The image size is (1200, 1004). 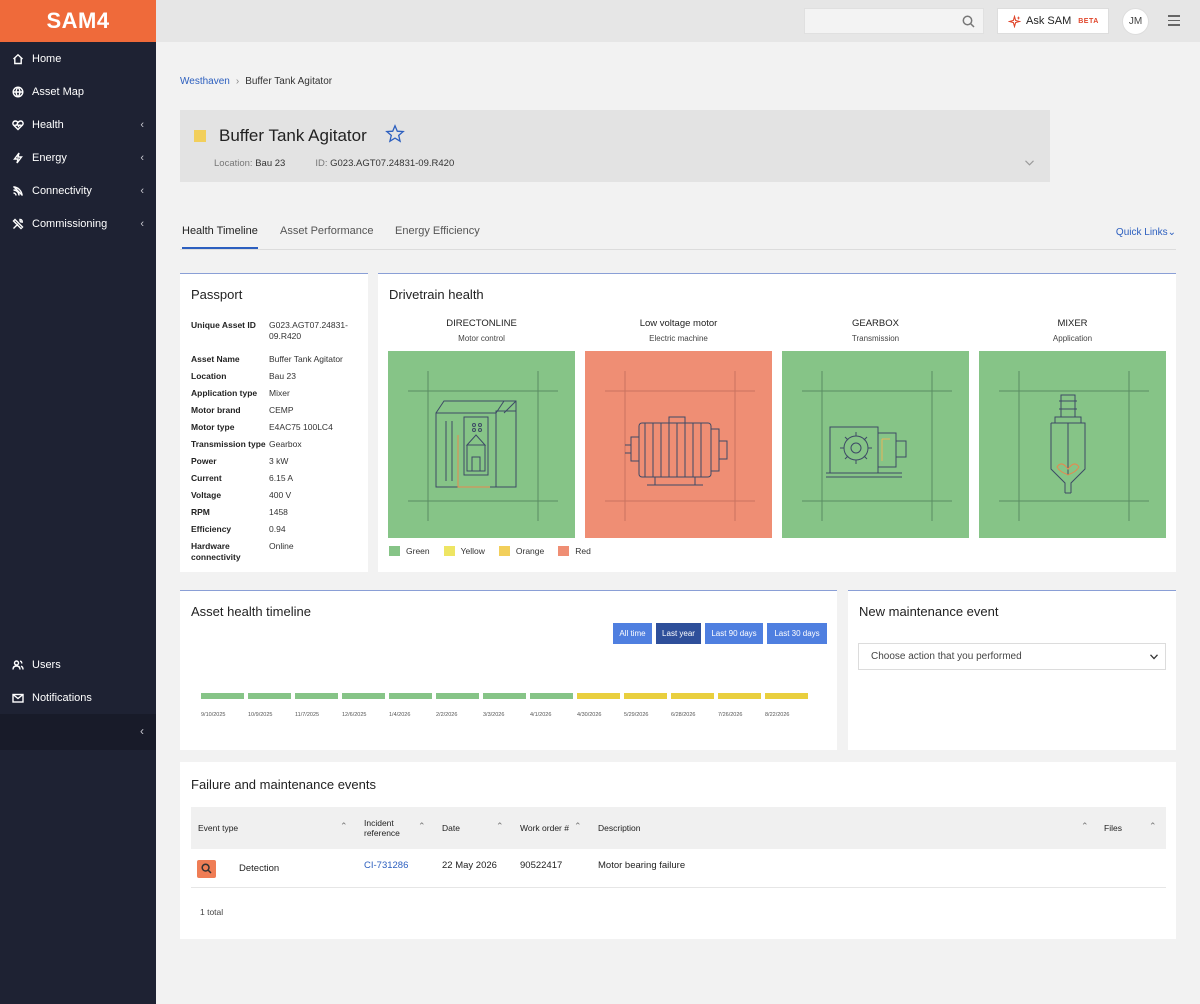 I want to click on tab-asset-performance: Asset Performance, so click(x=327, y=231).